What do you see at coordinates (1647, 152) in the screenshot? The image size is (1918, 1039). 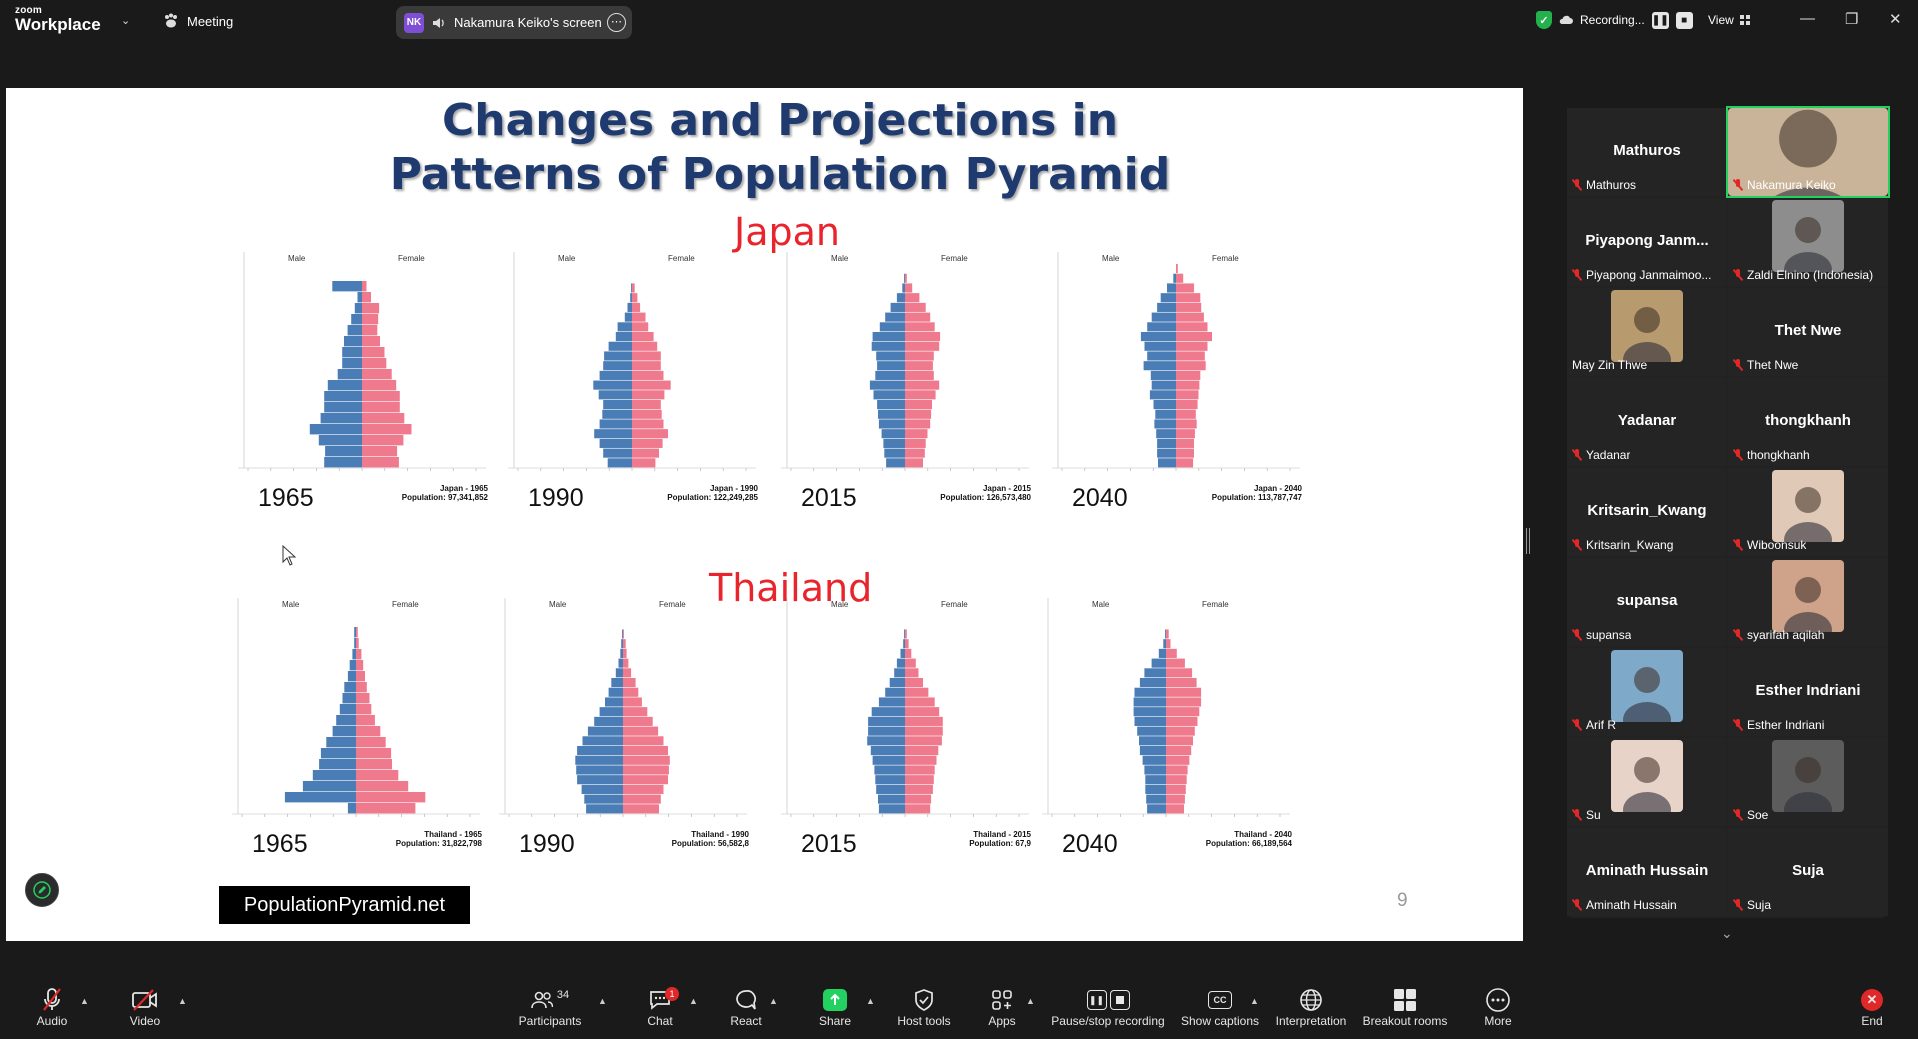 I see `participant-tile: Mathuros Mathuros` at bounding box center [1647, 152].